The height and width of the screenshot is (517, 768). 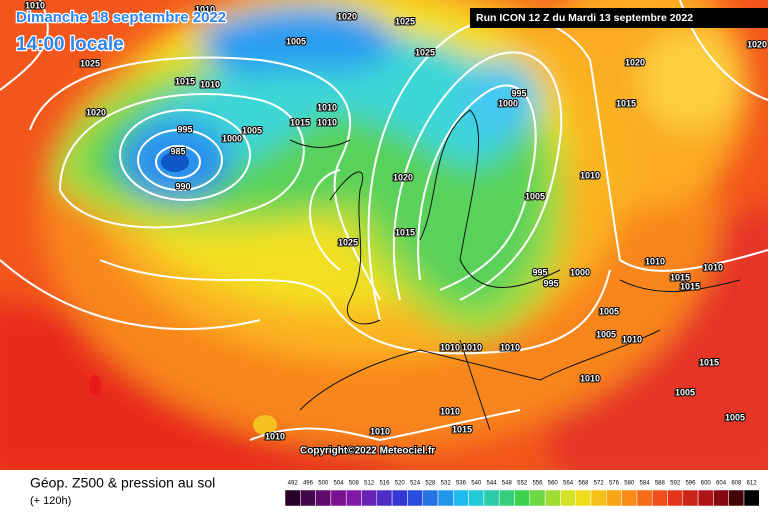 I want to click on legend-label: 584, so click(x=645, y=484).